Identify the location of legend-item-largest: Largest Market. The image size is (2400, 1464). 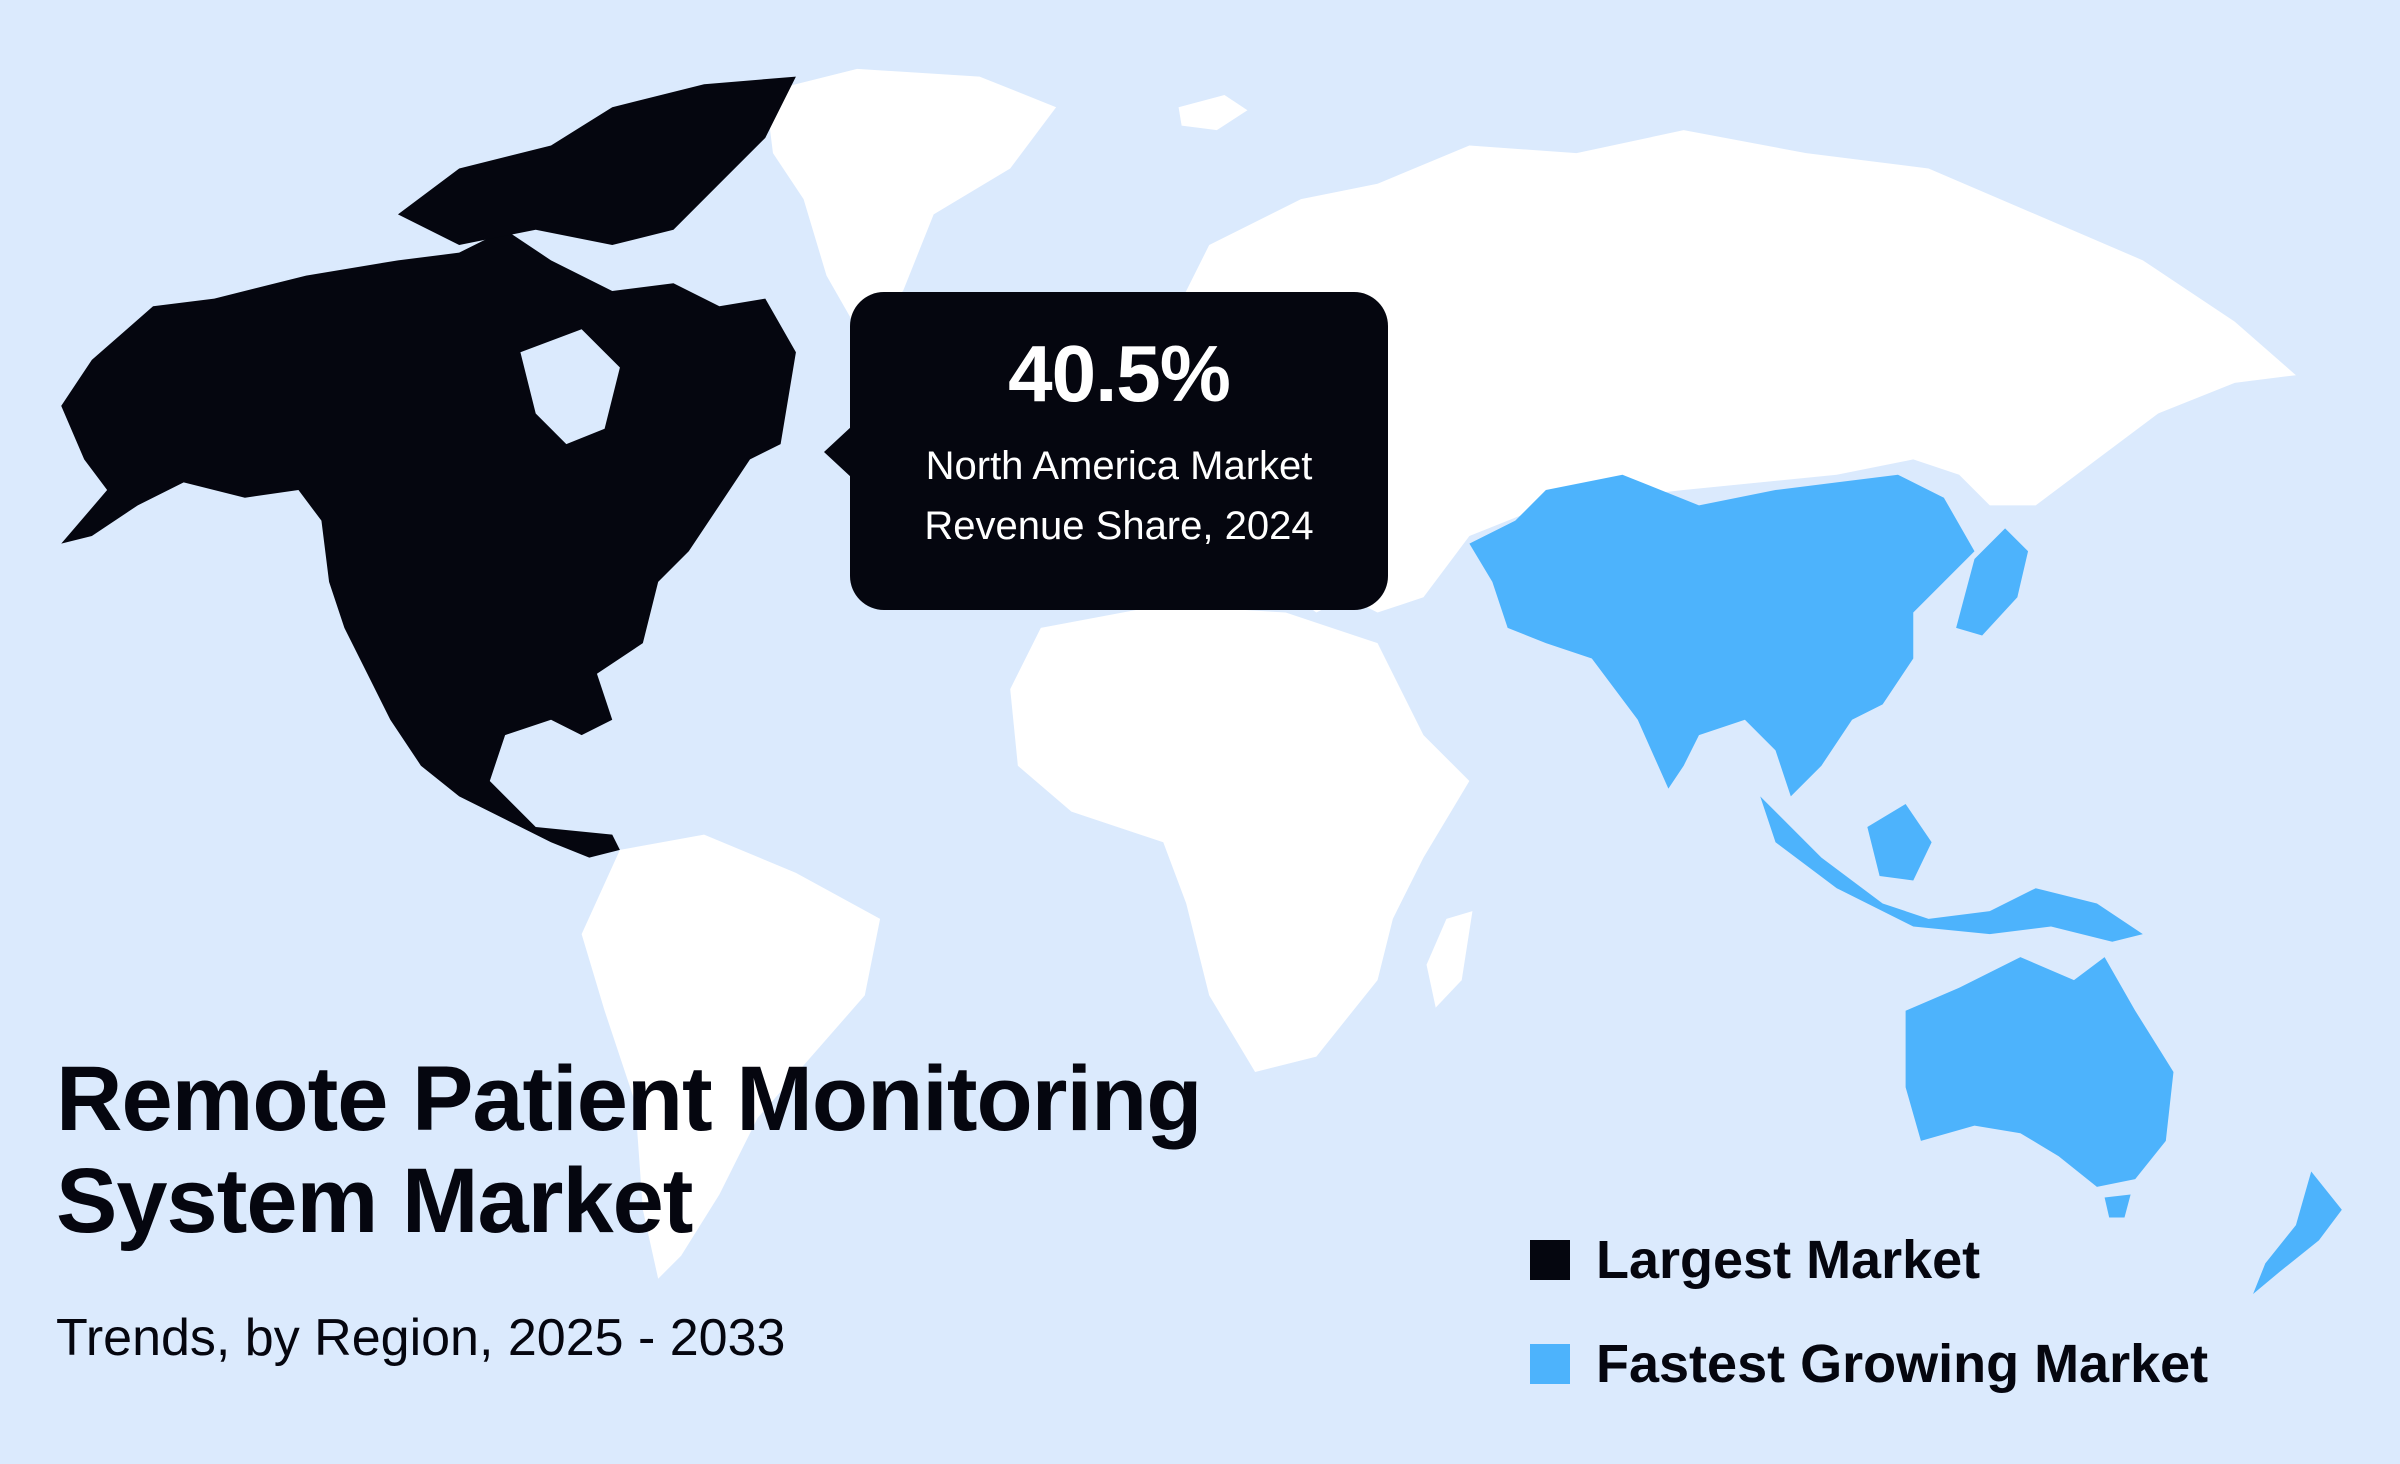
(1869, 1260).